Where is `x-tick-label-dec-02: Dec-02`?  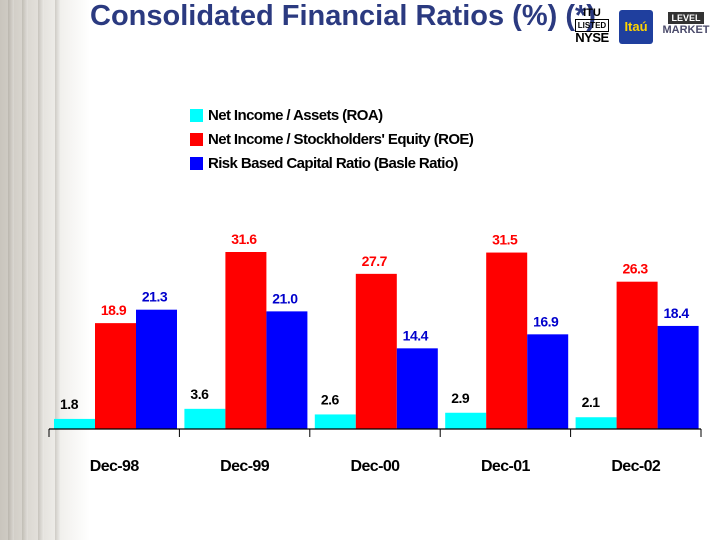
x-tick-label-dec-02: Dec-02 is located at coordinates (636, 466).